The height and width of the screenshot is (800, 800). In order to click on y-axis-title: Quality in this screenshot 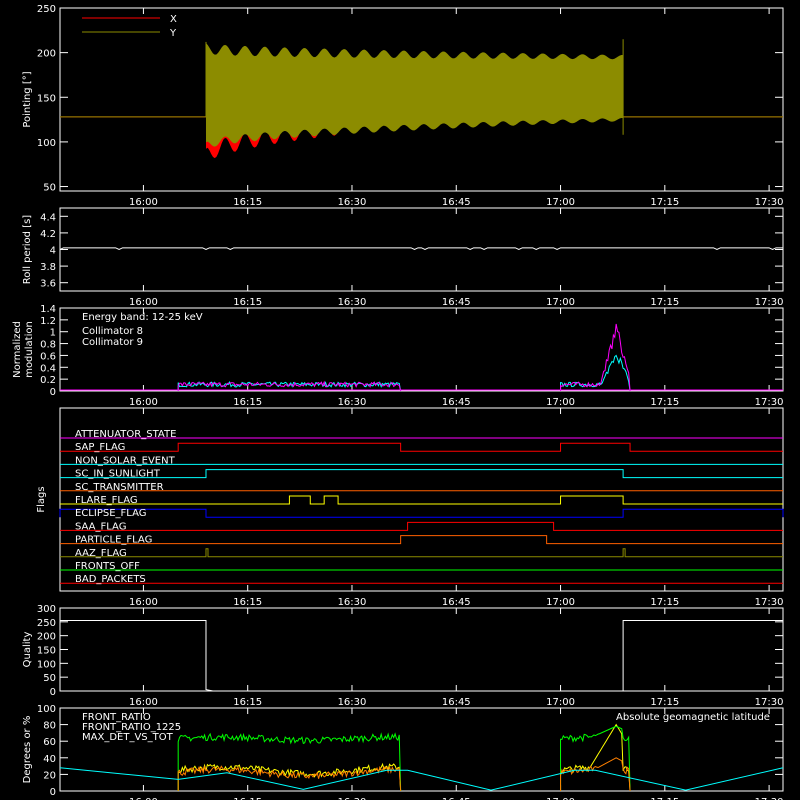, I will do `click(27, 650)`.